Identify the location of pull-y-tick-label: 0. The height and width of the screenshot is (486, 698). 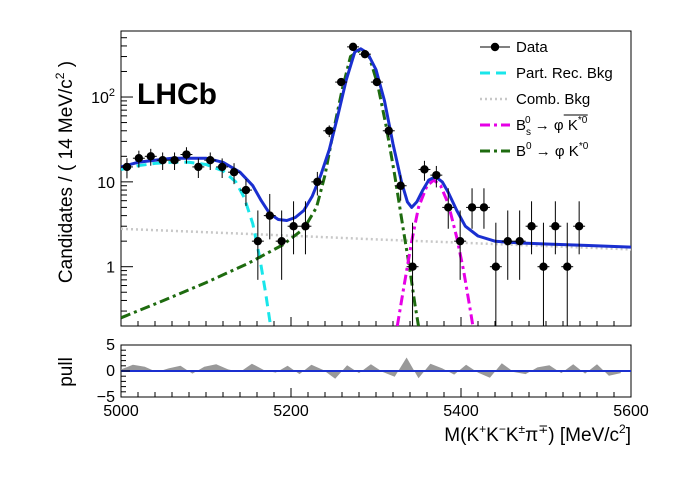
(110, 371).